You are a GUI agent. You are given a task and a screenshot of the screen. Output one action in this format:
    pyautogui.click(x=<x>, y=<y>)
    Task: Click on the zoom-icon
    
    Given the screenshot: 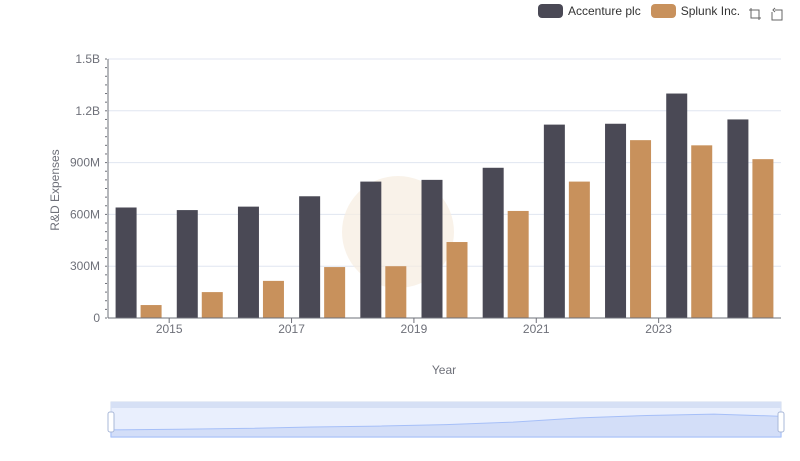 What is the action you would take?
    pyautogui.click(x=755, y=14)
    